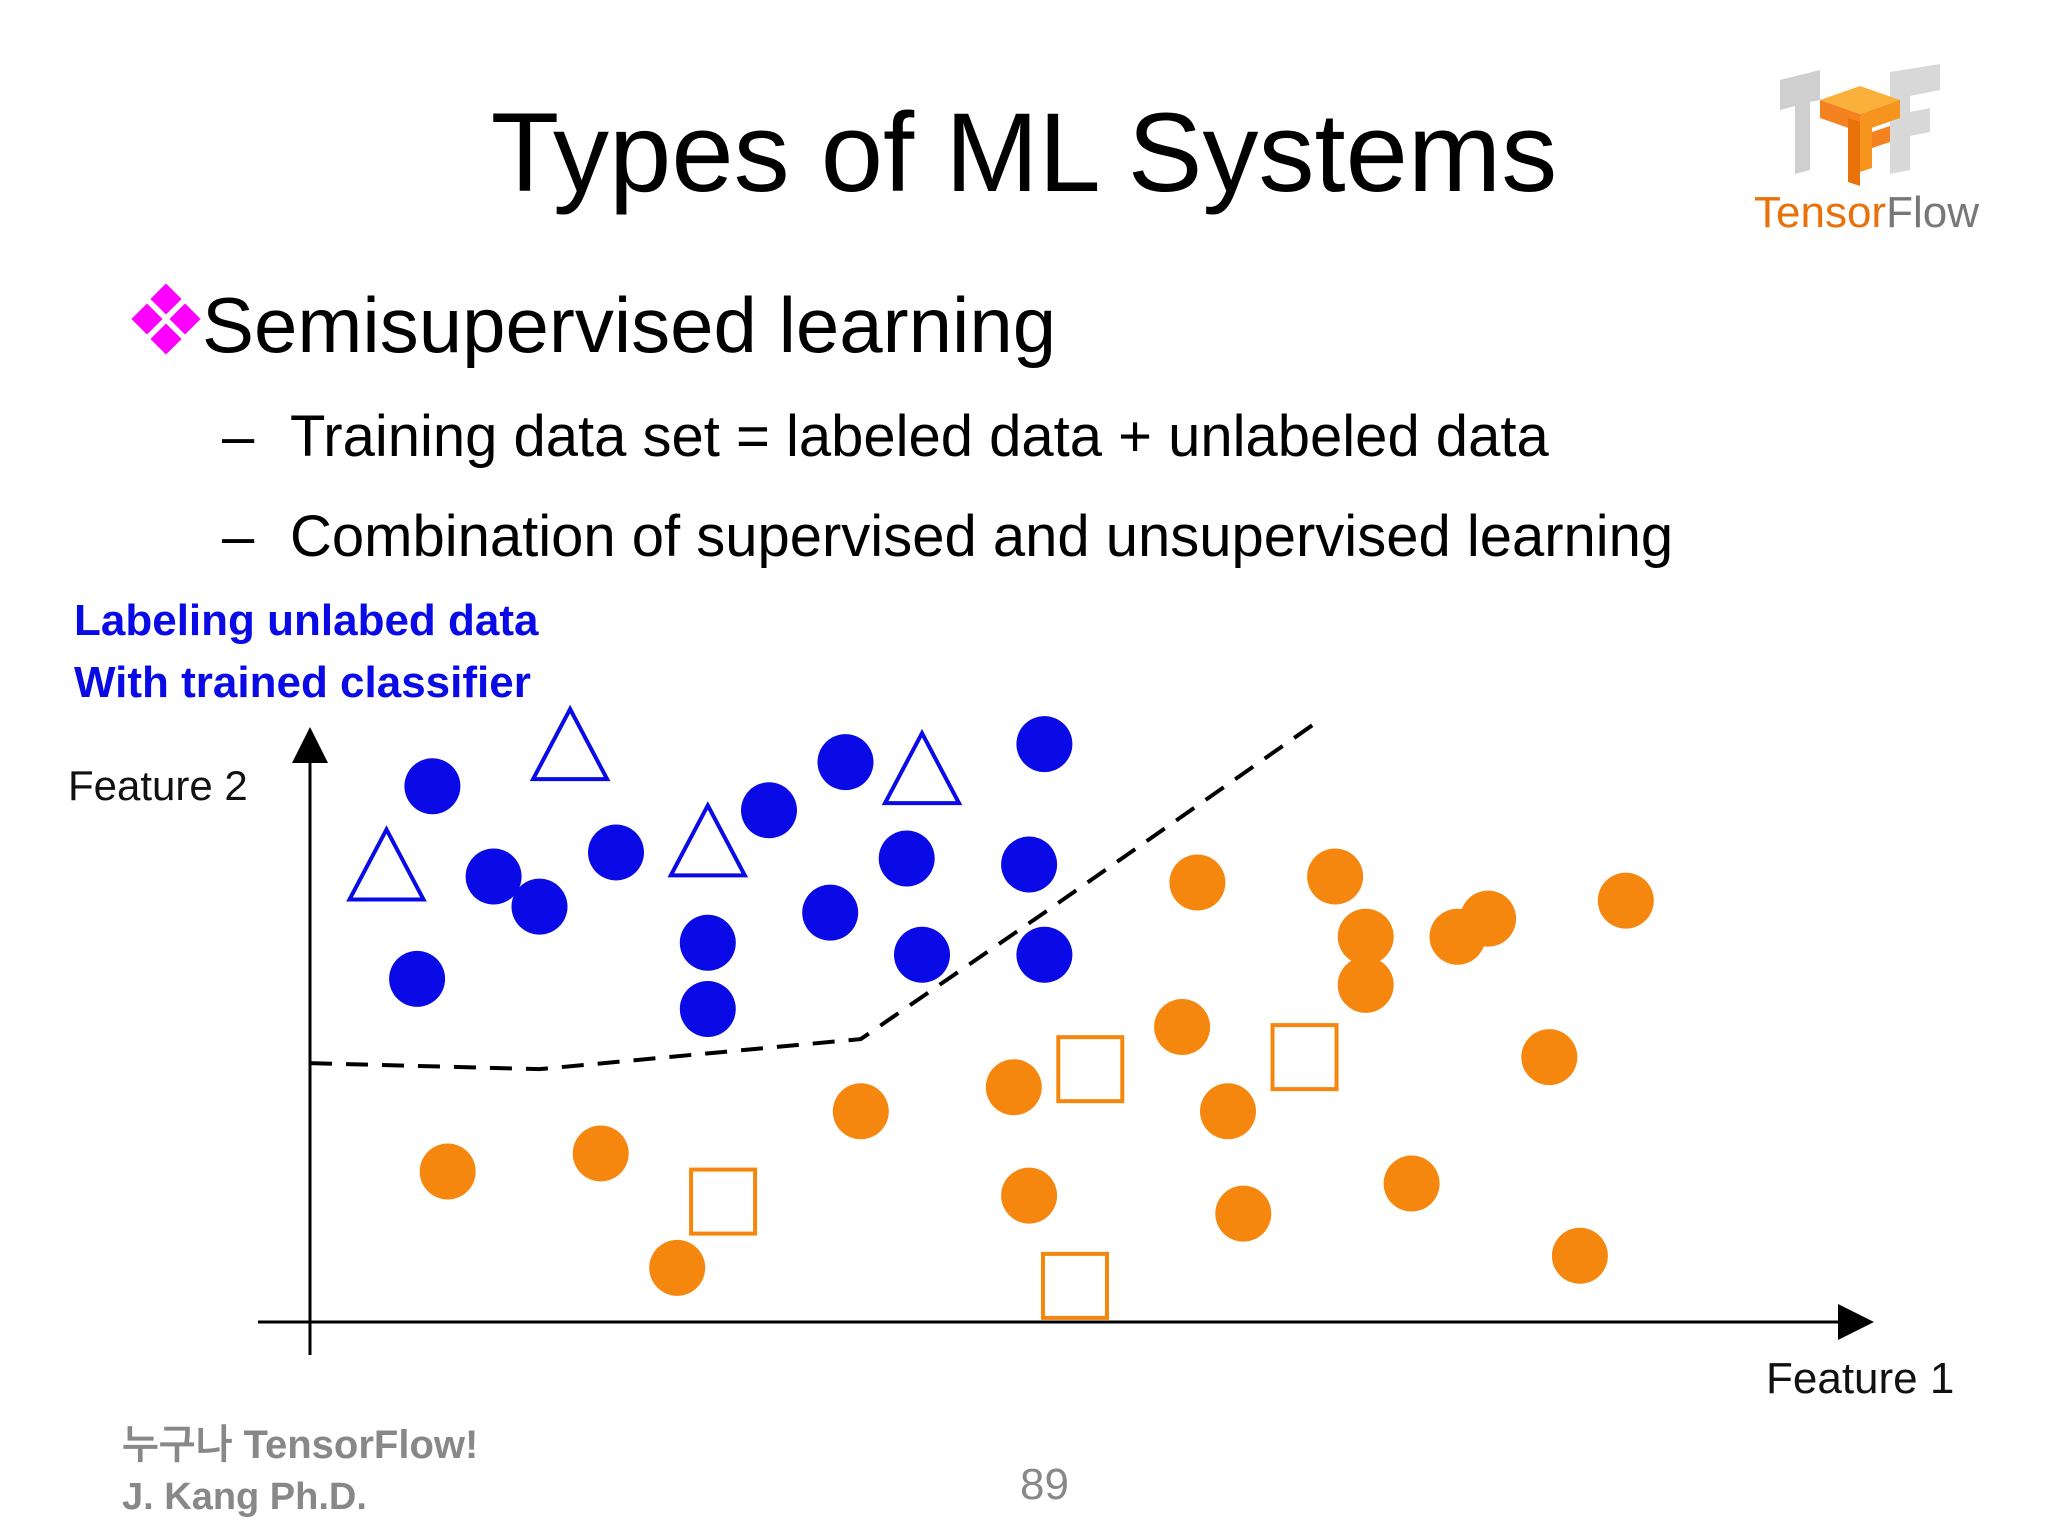 The image size is (2048, 1536). Describe the element at coordinates (1860, 1378) in the screenshot. I see `x-axis-label: Feature 1` at that location.